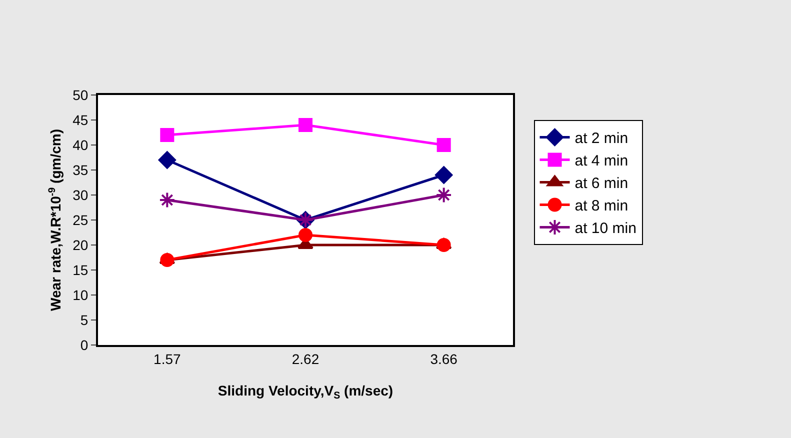  I want to click on y-tick-label: 20, so click(80, 244).